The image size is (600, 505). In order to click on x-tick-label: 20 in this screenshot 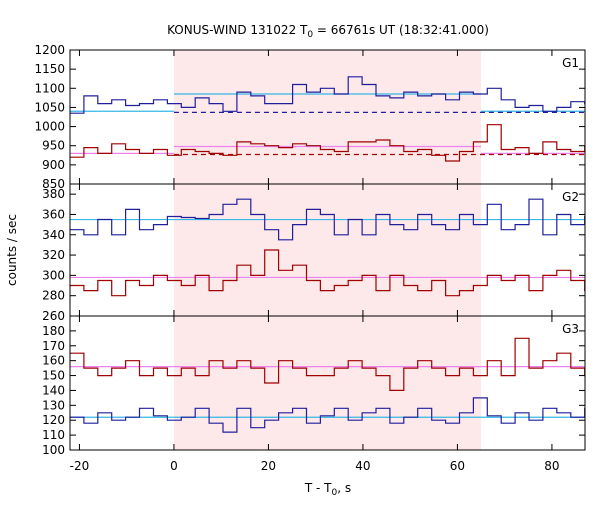, I will do `click(268, 466)`.